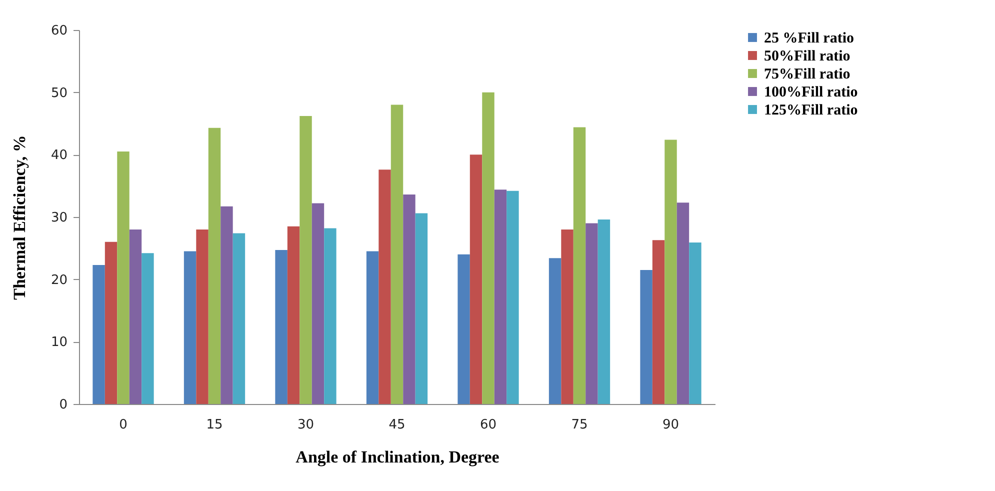 This screenshot has width=995, height=491. Describe the element at coordinates (397, 425) in the screenshot. I see `x-tick-label: 45` at that location.